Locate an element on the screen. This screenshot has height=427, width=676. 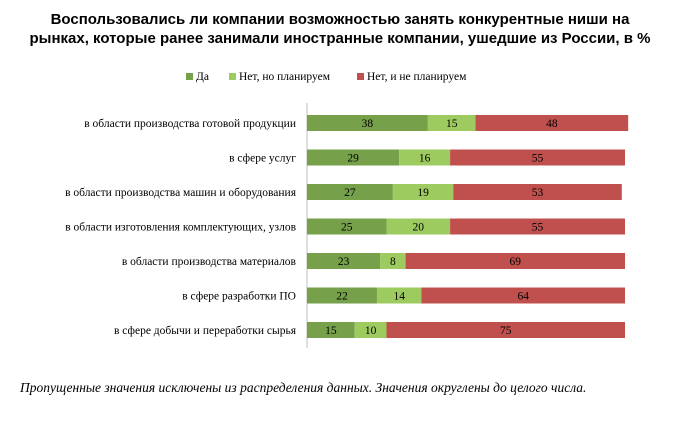
data-label: 10 is located at coordinates (371, 331).